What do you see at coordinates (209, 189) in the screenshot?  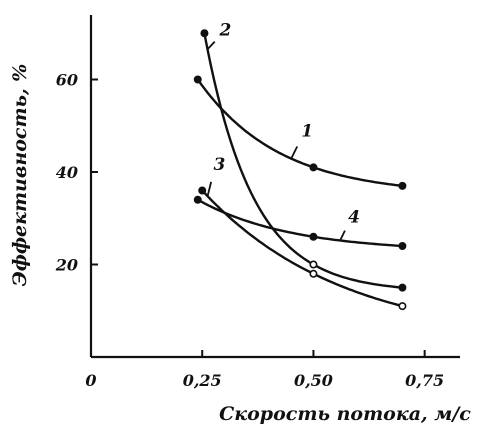 I see `series-3-leader` at bounding box center [209, 189].